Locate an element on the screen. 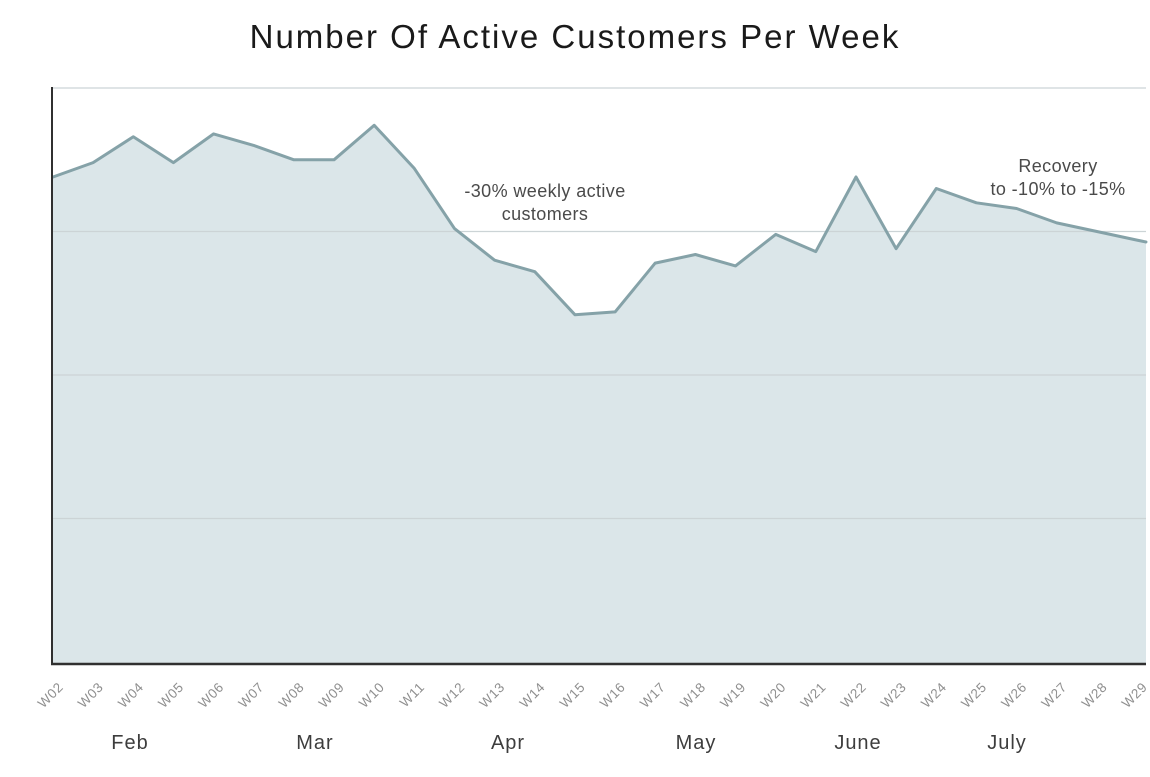 Image resolution: width=1150 pixels, height=777 pixels. x-tick-label: W25 is located at coordinates (973, 695).